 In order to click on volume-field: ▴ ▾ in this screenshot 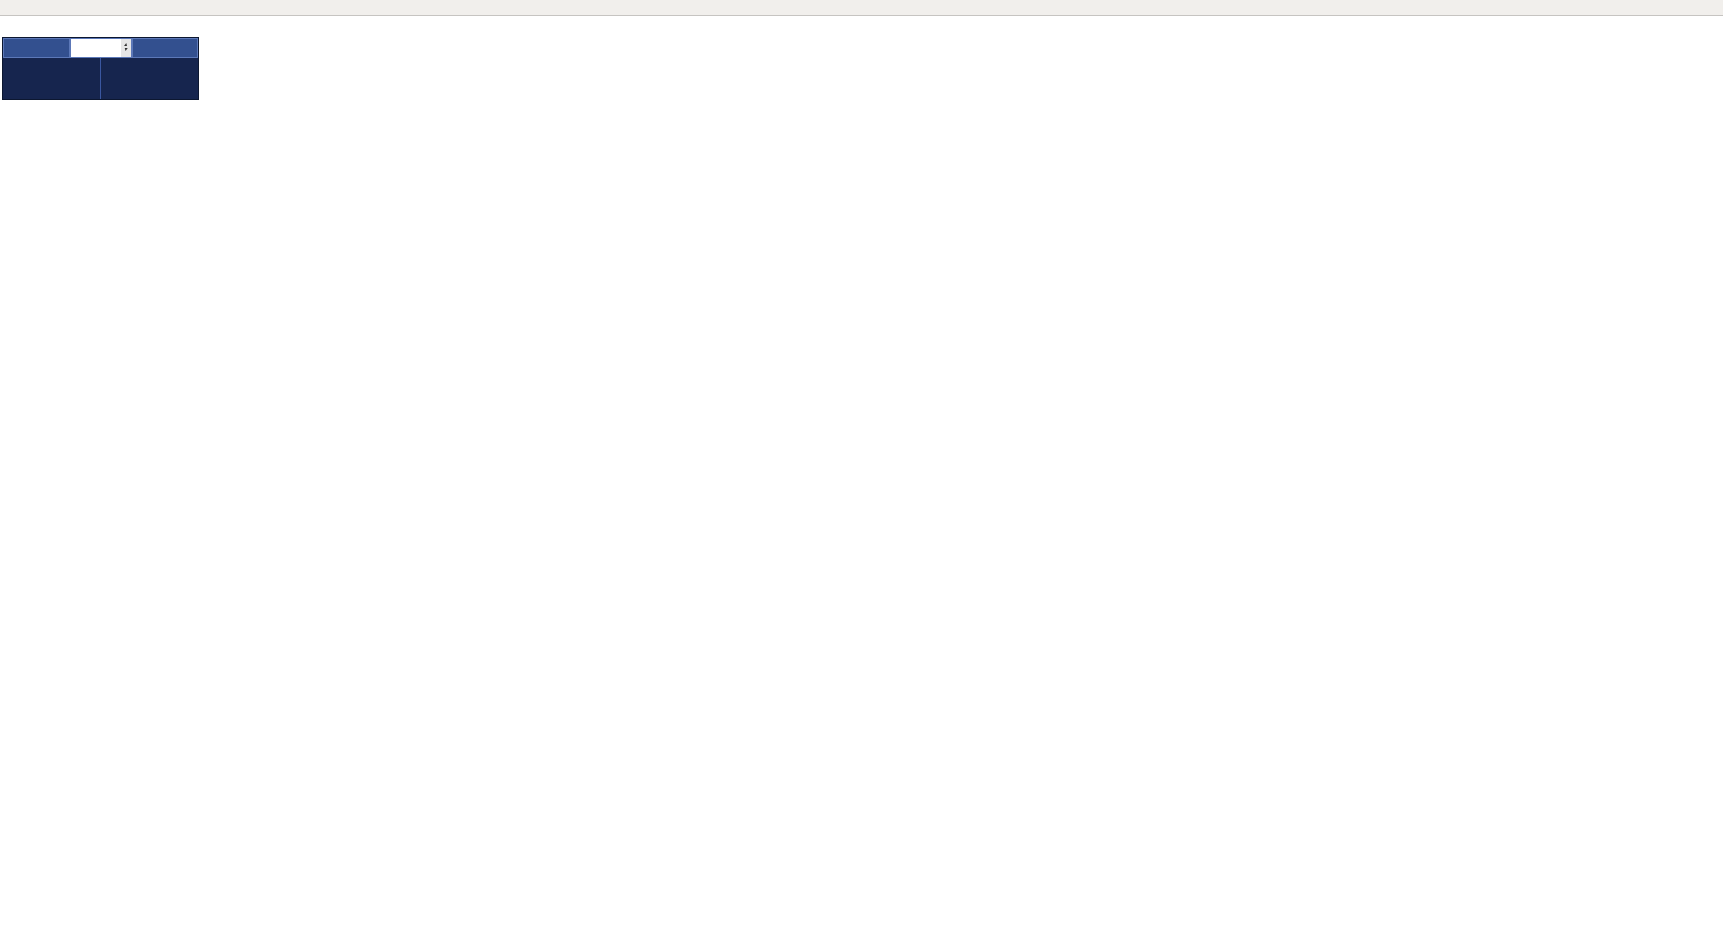, I will do `click(100, 48)`.